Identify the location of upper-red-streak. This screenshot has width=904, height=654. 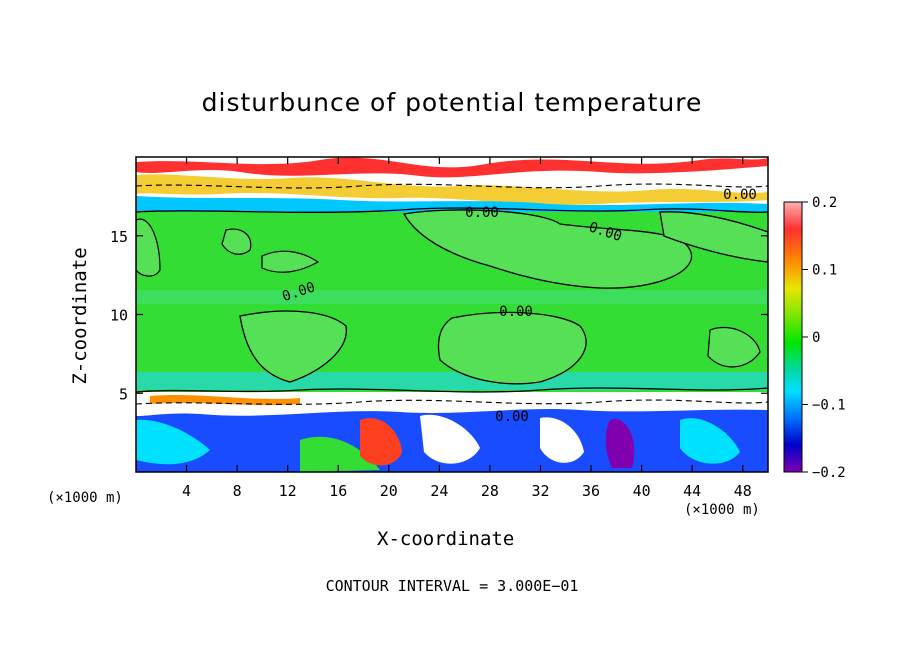
(452, 167).